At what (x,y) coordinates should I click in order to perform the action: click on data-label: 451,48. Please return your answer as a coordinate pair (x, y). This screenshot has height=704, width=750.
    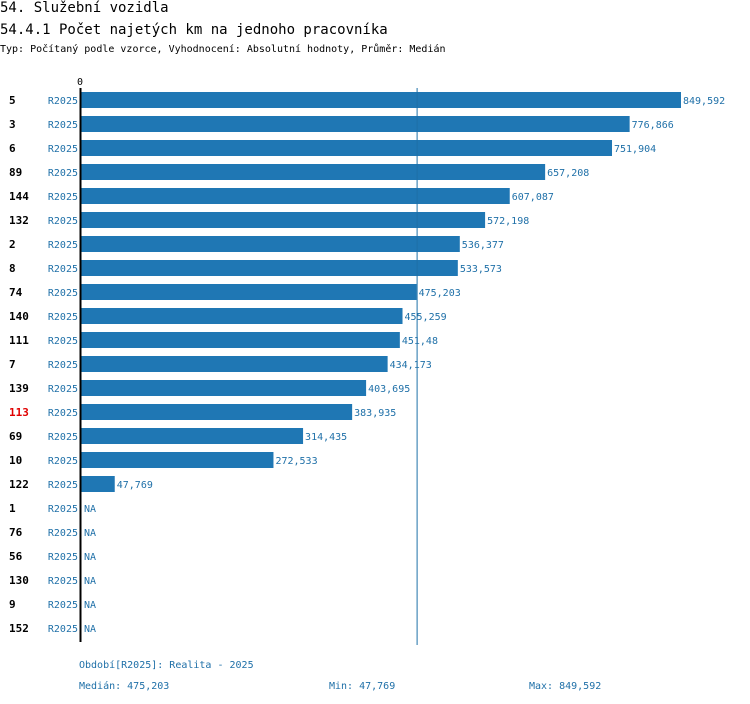
    Looking at the image, I should click on (420, 341).